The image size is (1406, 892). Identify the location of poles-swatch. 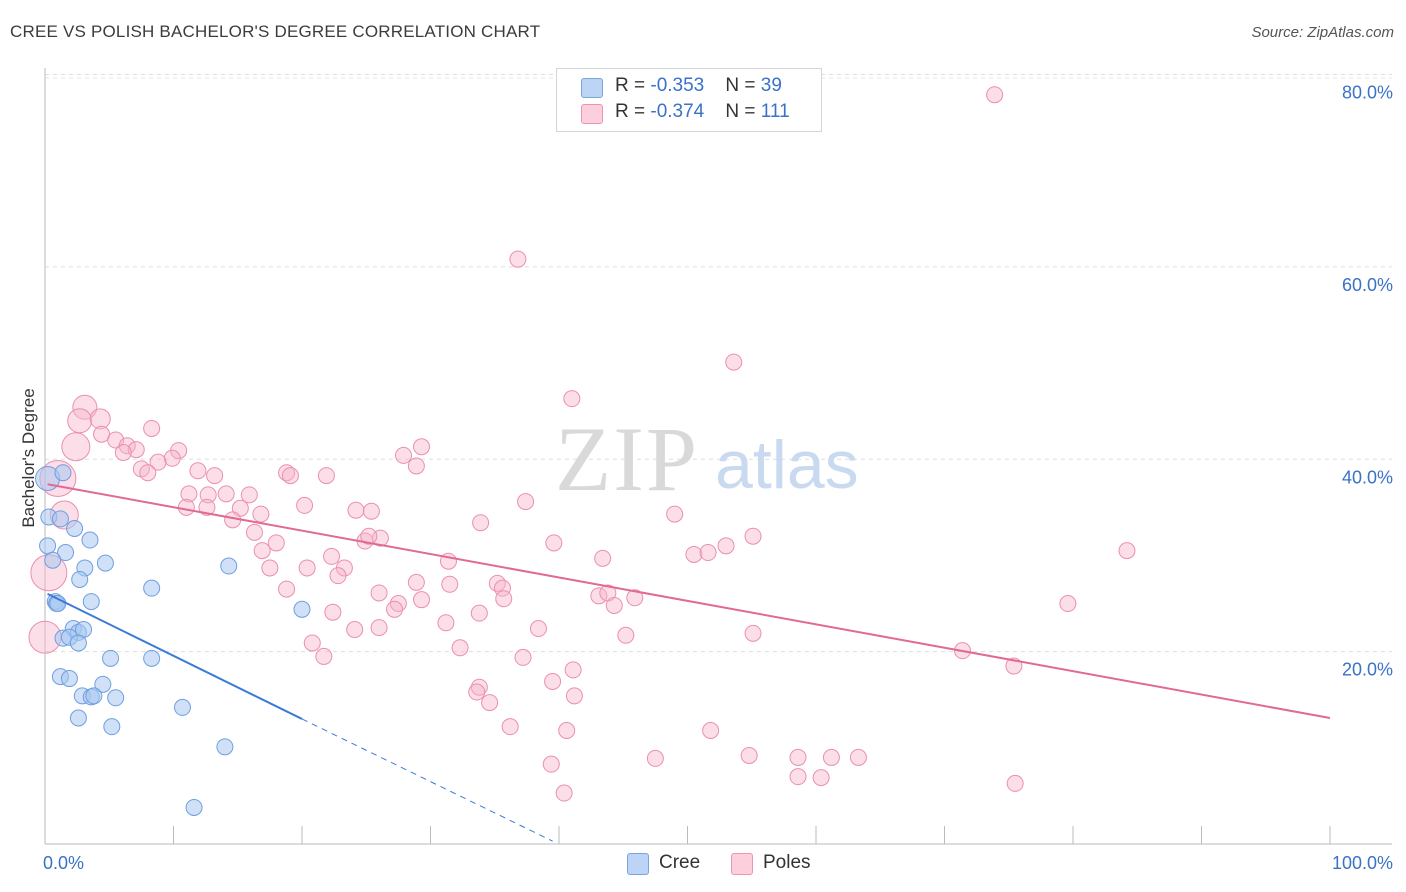
(592, 114).